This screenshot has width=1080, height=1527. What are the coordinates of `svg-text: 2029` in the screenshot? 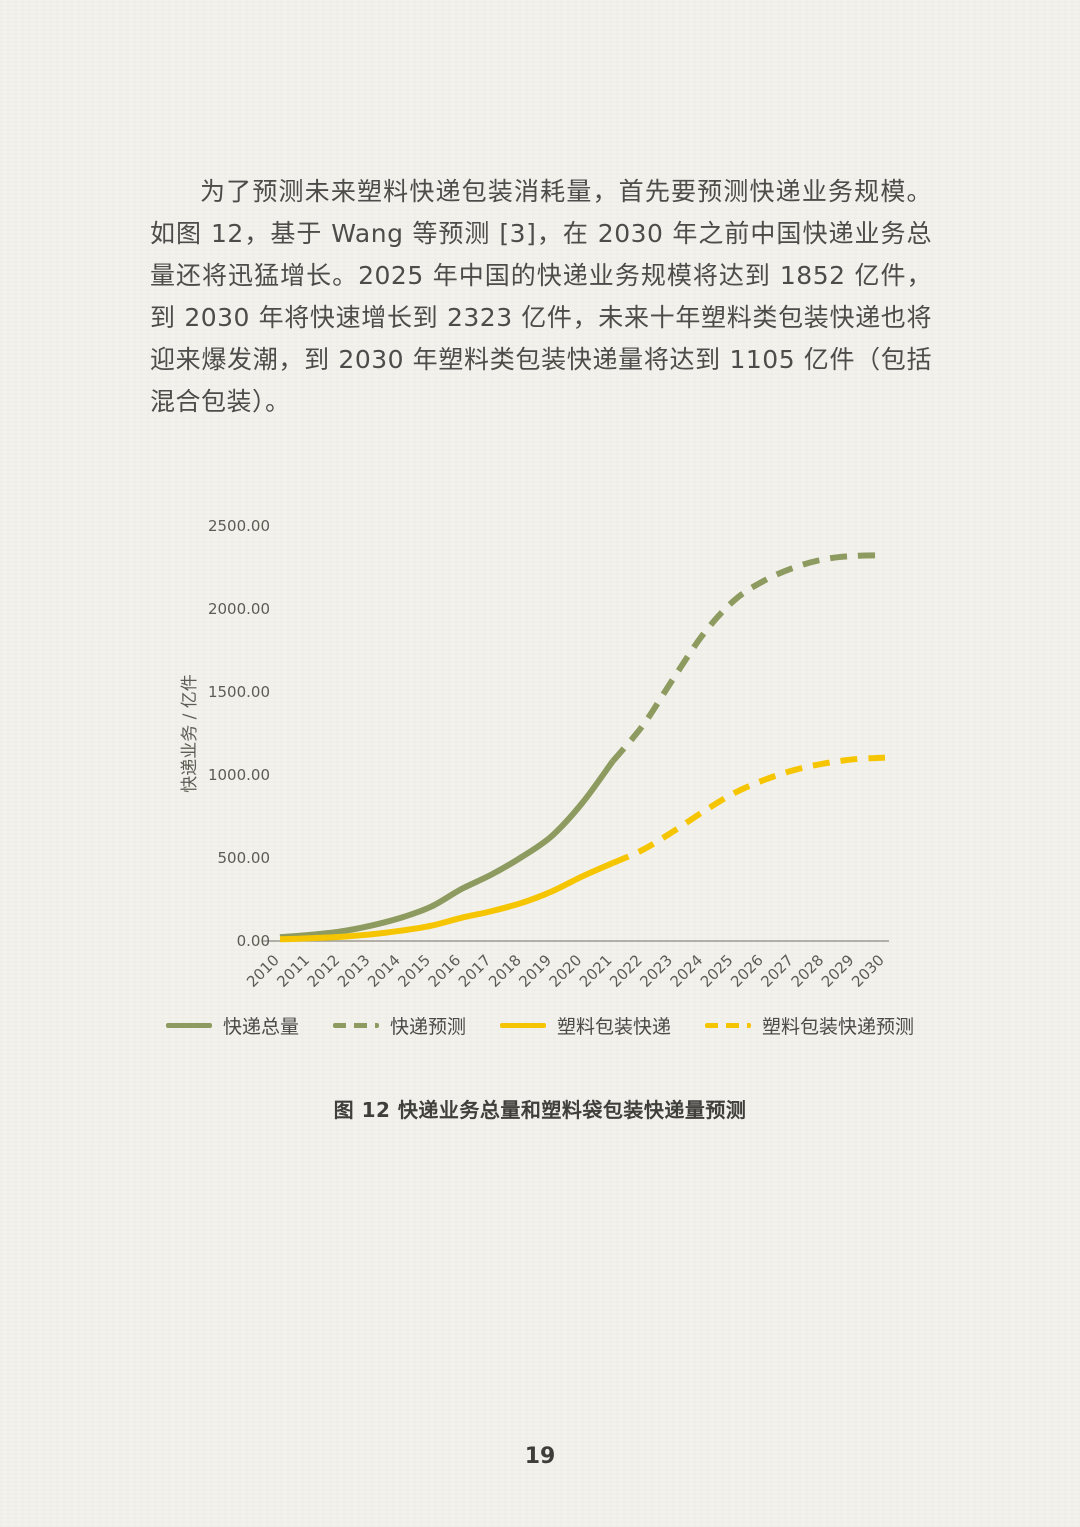 It's located at (838, 971).